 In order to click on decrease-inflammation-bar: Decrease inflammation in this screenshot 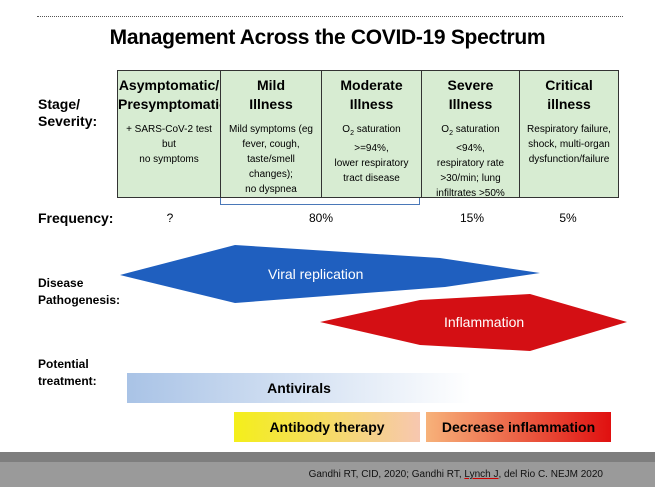, I will do `click(518, 427)`.